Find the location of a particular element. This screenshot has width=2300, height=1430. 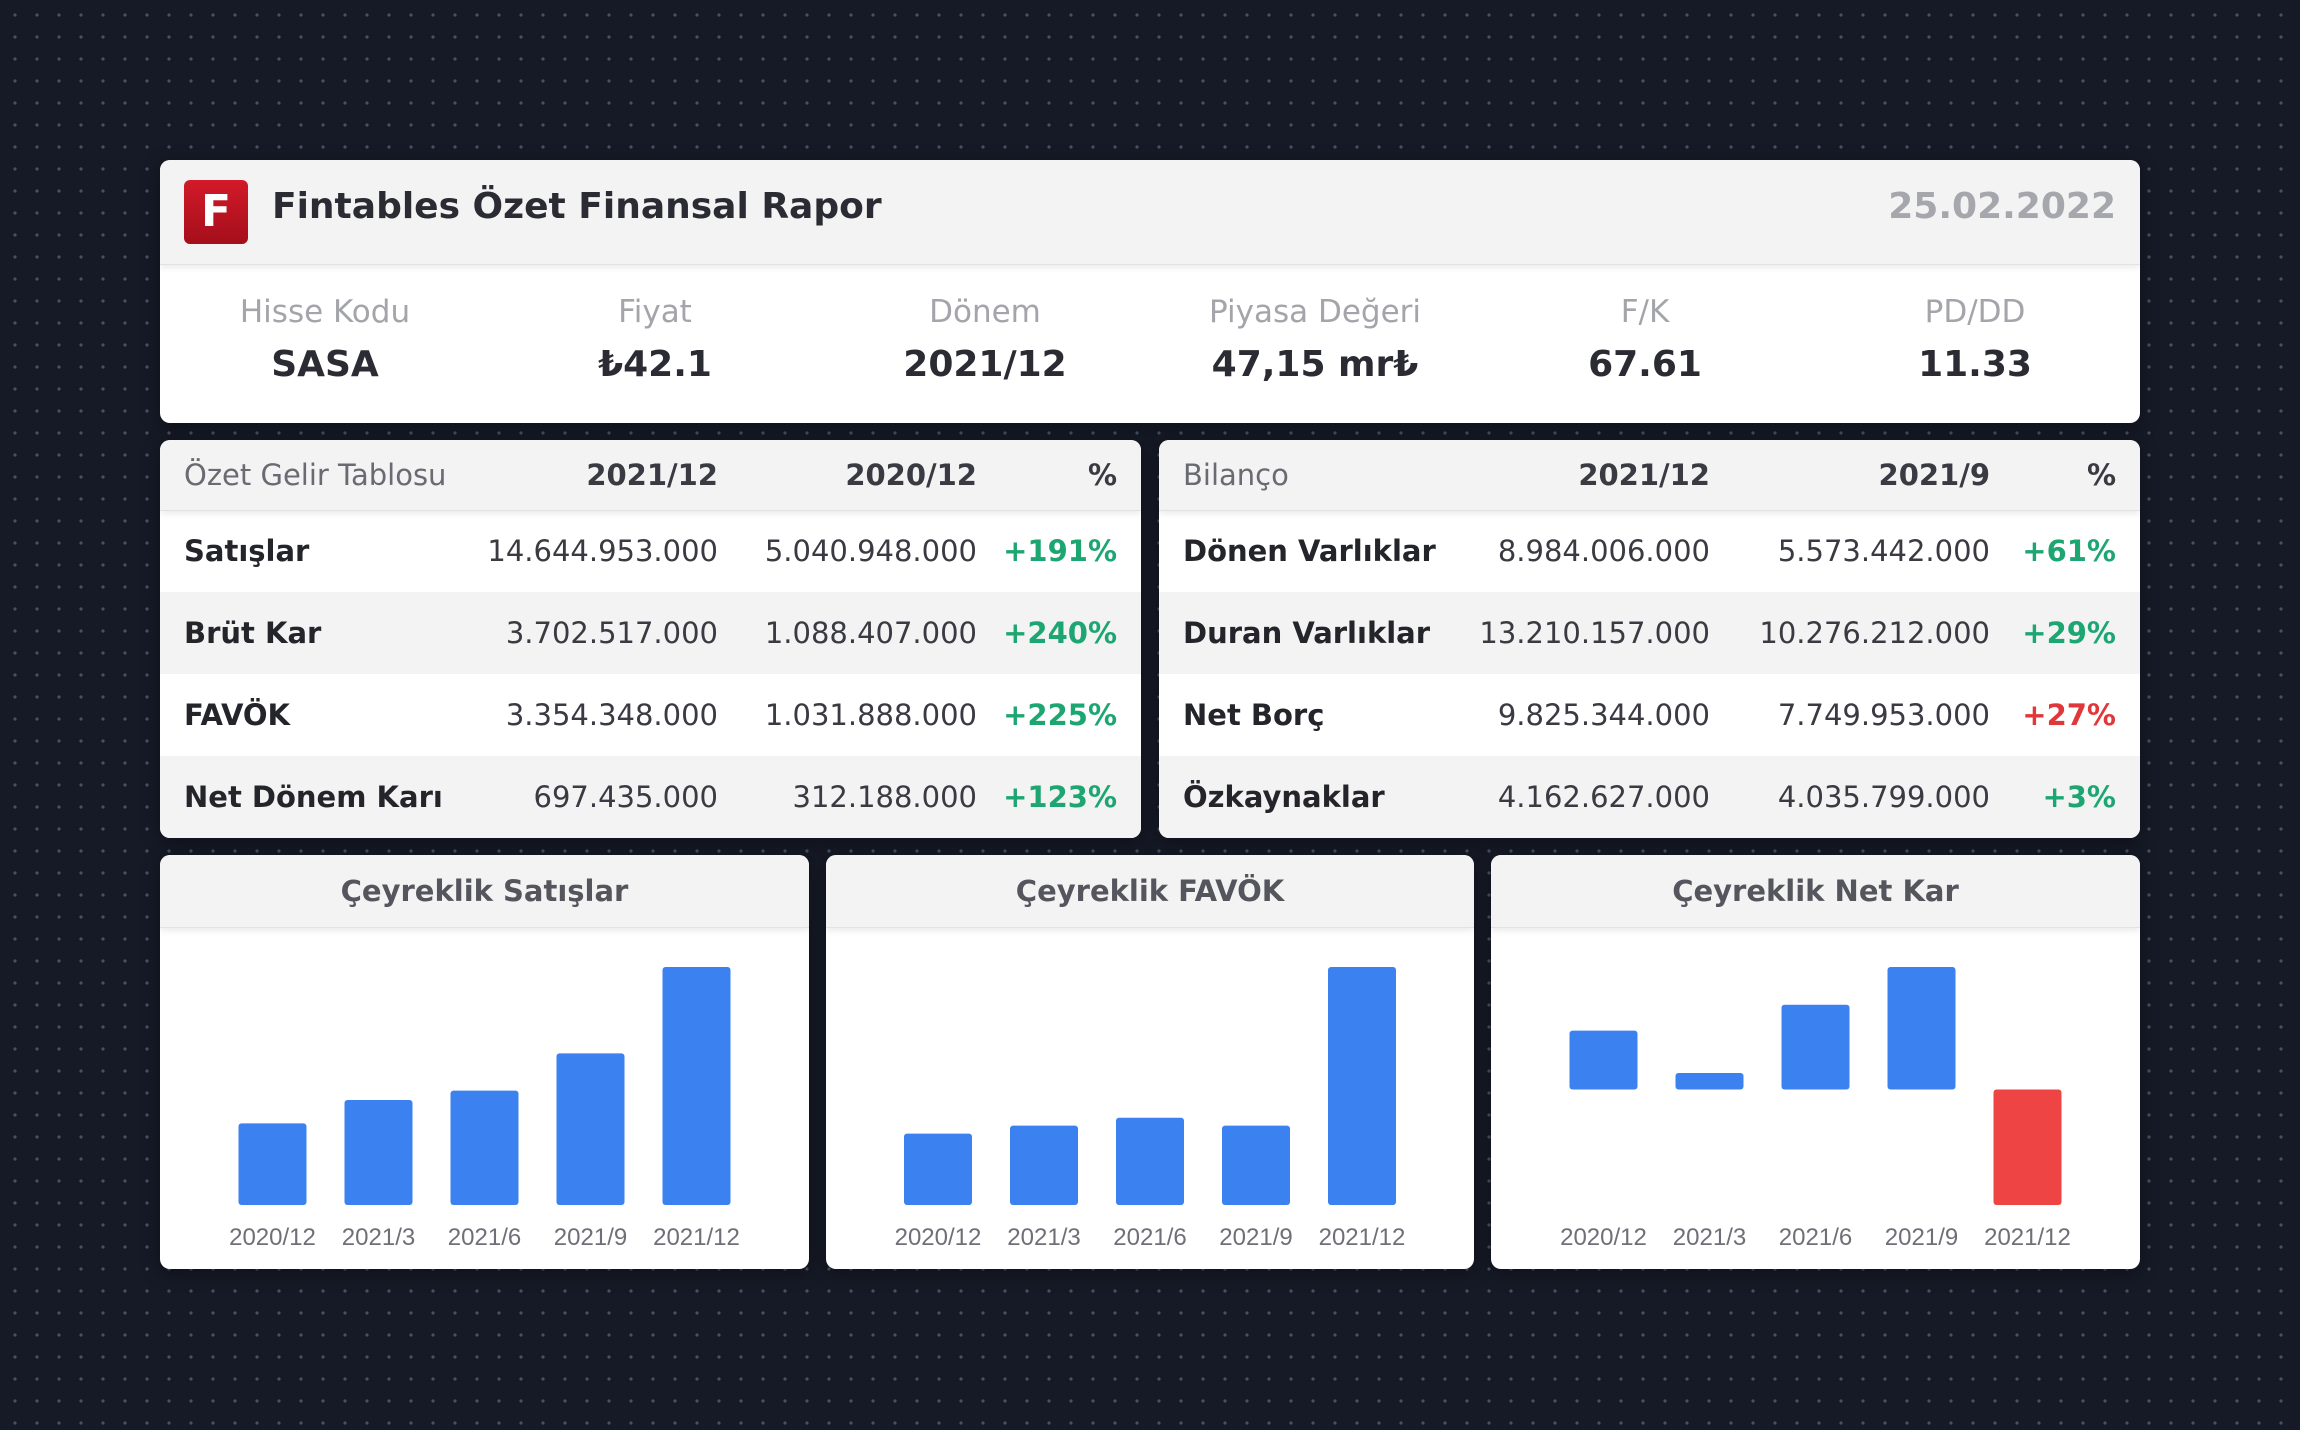

row-previous-value: 7.749.953.000 is located at coordinates (1883, 715).